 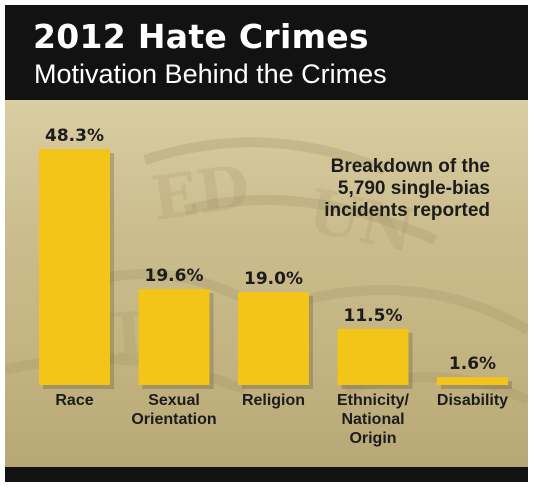 What do you see at coordinates (372, 438) in the screenshot?
I see `category-label: Origin` at bounding box center [372, 438].